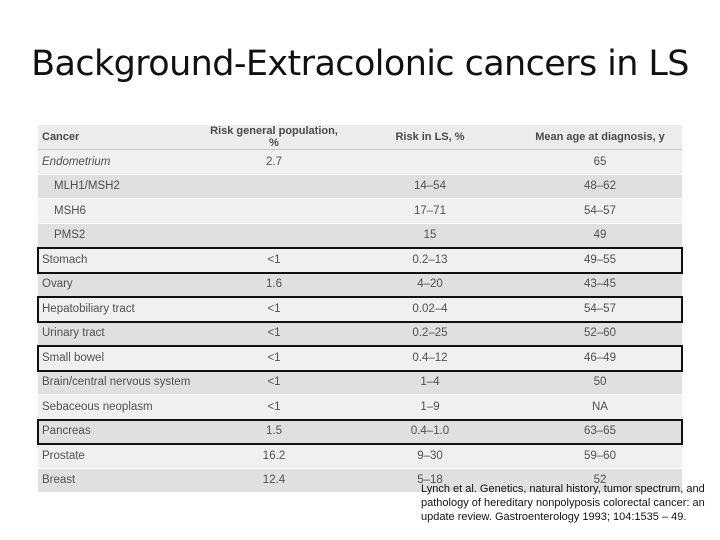 This screenshot has height=540, width=720. Describe the element at coordinates (61, 137) in the screenshot. I see `header-cancer: Cancer` at that location.